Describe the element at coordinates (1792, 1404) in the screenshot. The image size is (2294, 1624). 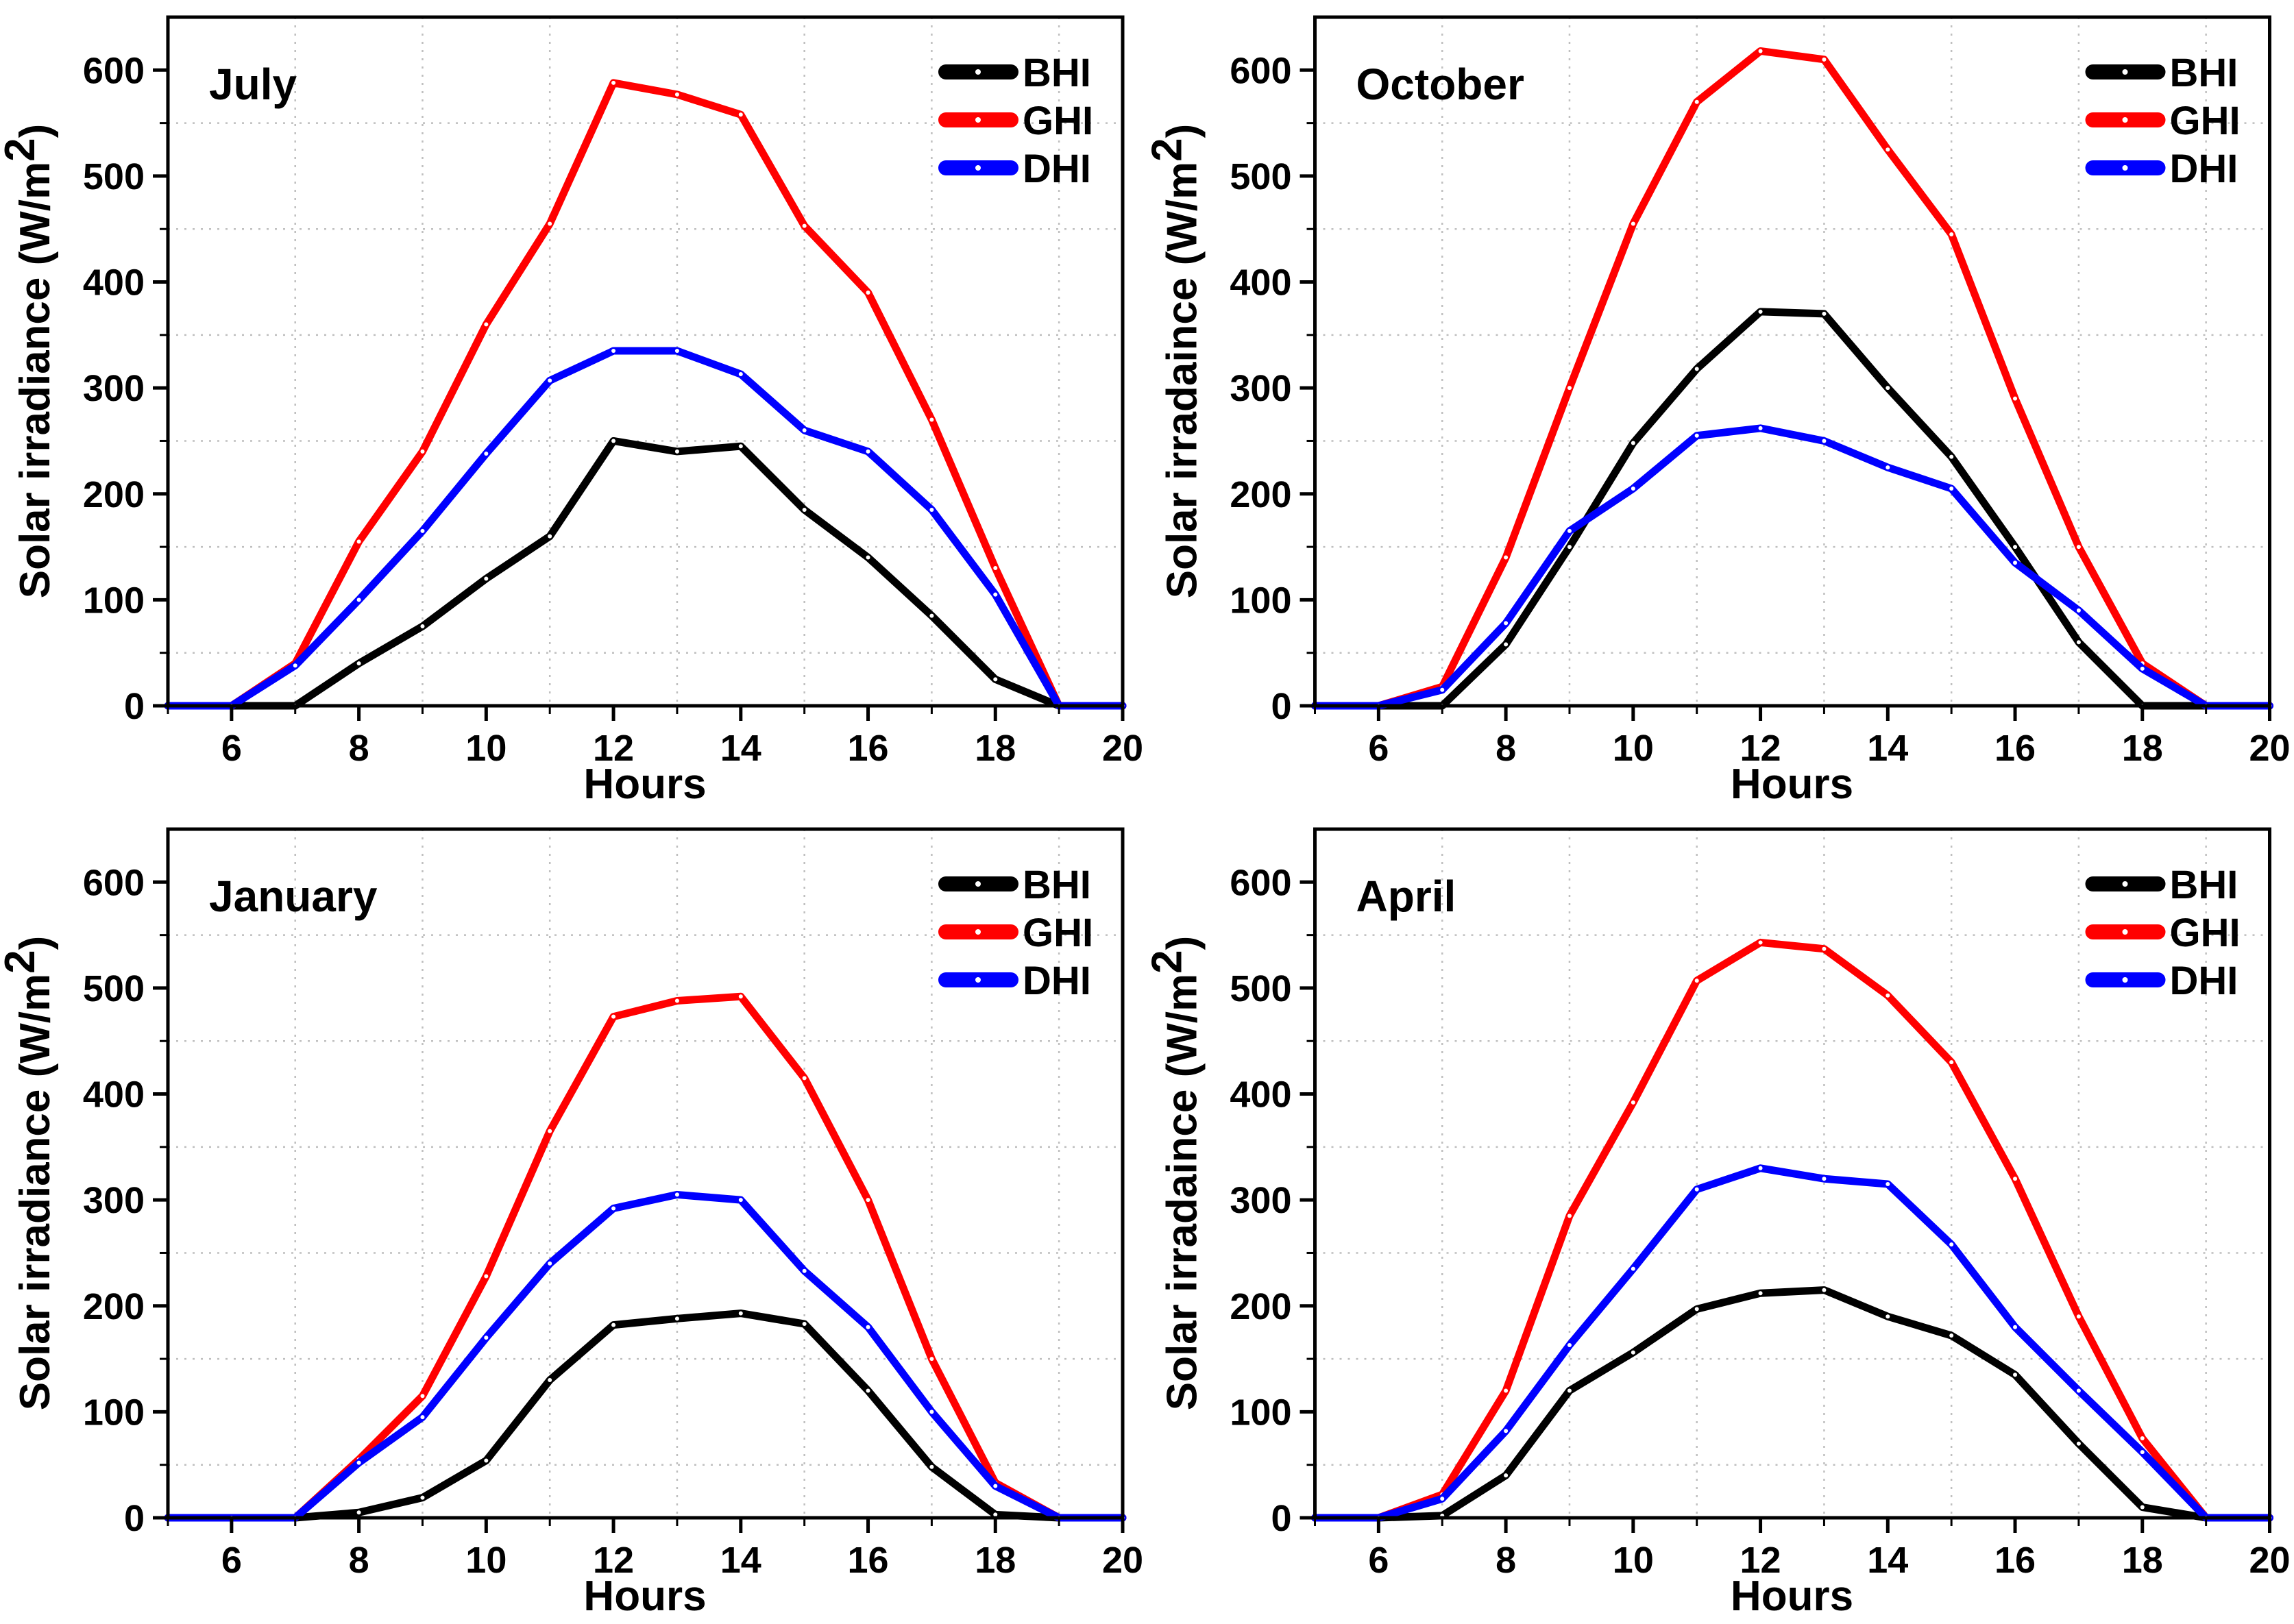
I see `bhi-line` at that location.